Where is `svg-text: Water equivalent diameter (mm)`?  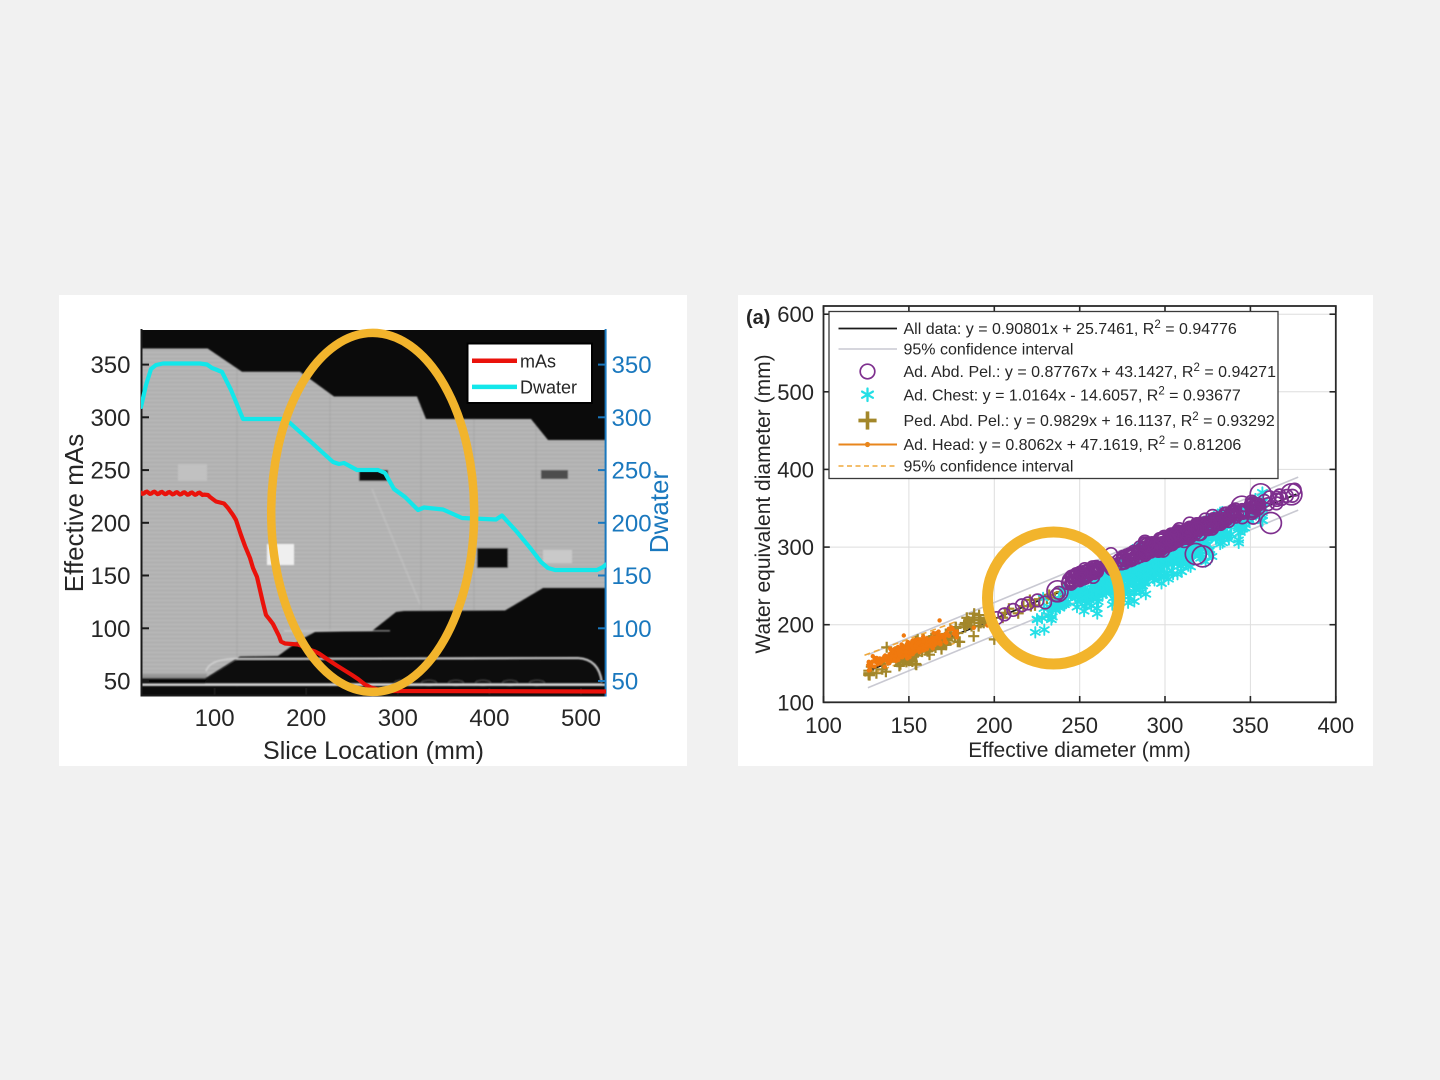 svg-text: Water equivalent diameter (mm) is located at coordinates (763, 503).